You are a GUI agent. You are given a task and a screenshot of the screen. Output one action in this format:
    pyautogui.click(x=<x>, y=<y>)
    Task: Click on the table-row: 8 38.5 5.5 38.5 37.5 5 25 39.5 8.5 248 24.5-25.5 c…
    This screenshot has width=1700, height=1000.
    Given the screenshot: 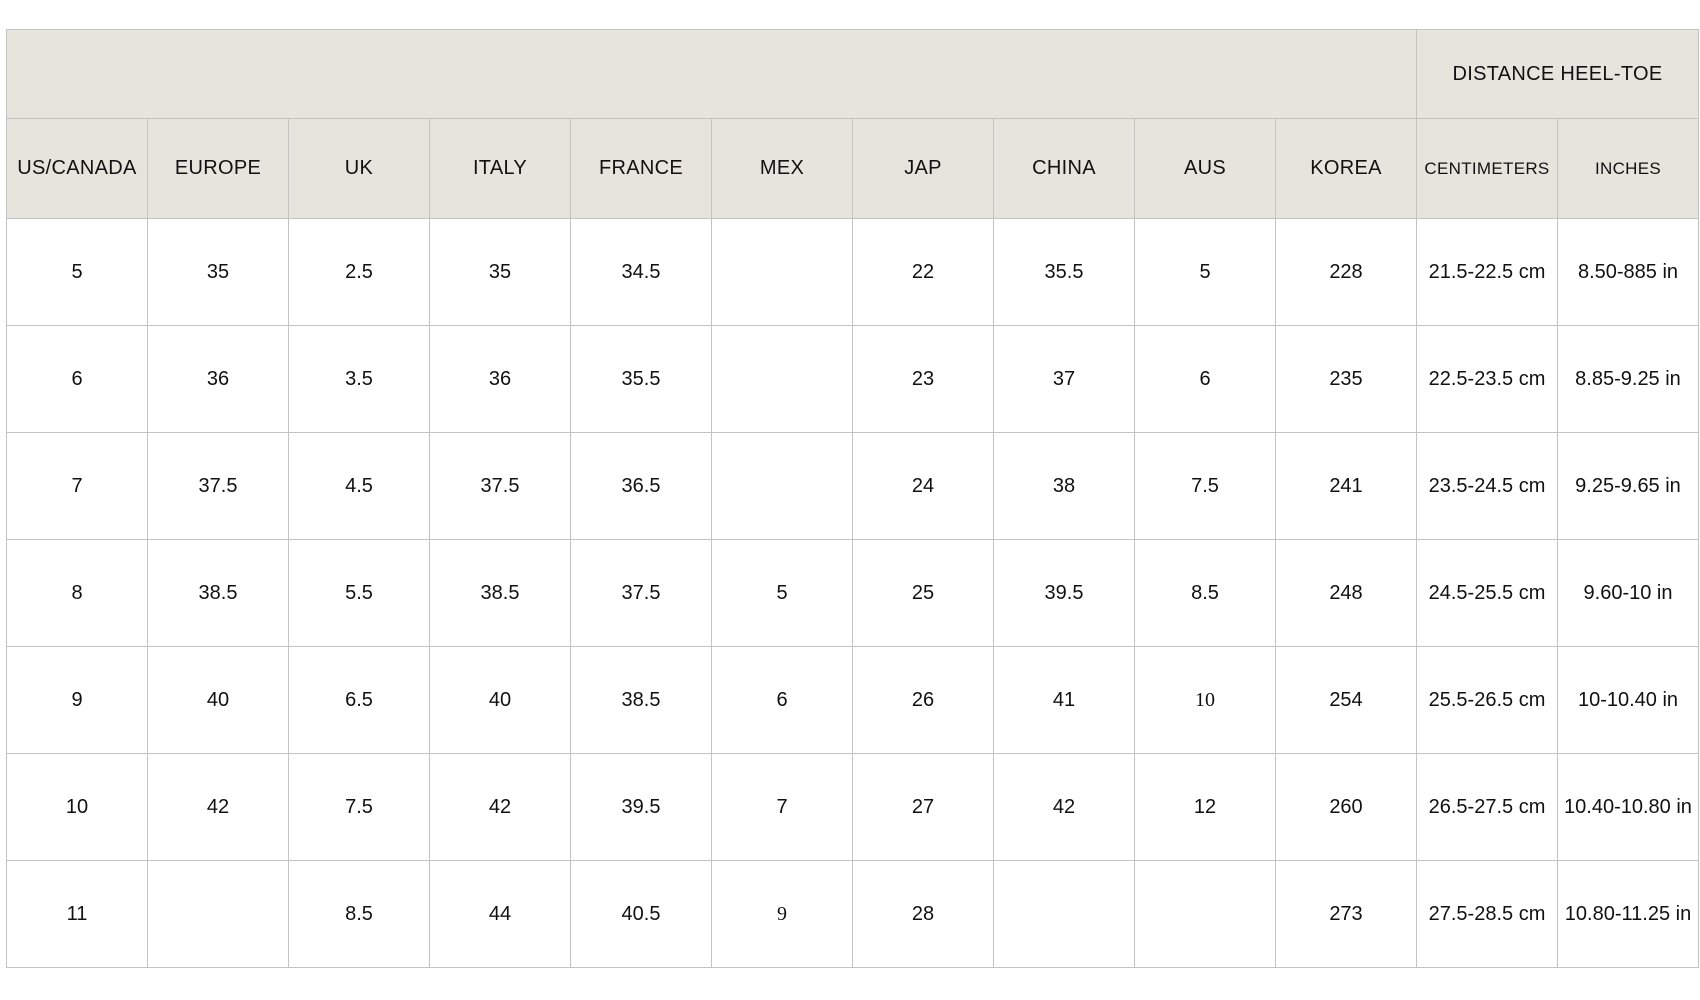 What is the action you would take?
    pyautogui.click(x=852, y=593)
    